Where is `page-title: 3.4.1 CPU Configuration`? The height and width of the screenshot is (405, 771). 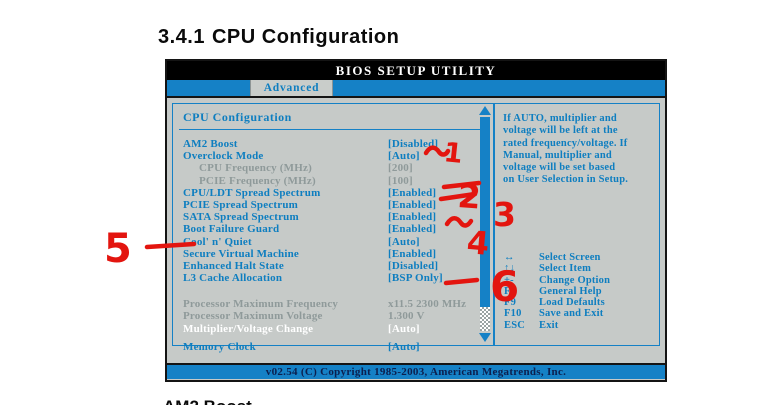
page-title: 3.4.1 CPU Configuration is located at coordinates (278, 37).